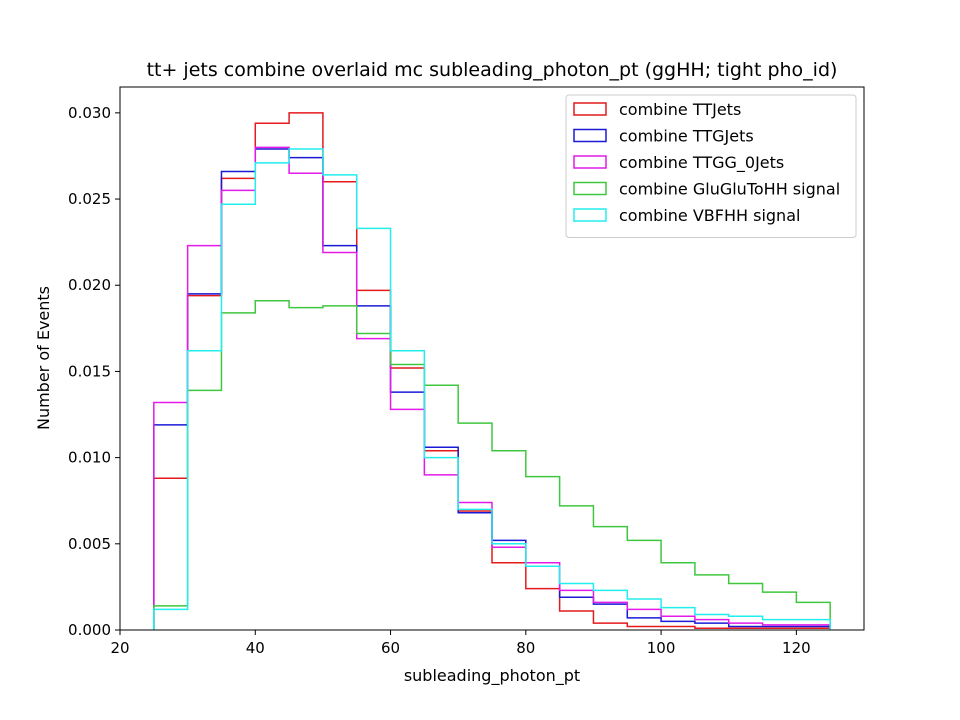 Image resolution: width=960 pixels, height=720 pixels. Describe the element at coordinates (460, 643) in the screenshot. I see `x-axis: 20 40 60 80 100 120` at that location.